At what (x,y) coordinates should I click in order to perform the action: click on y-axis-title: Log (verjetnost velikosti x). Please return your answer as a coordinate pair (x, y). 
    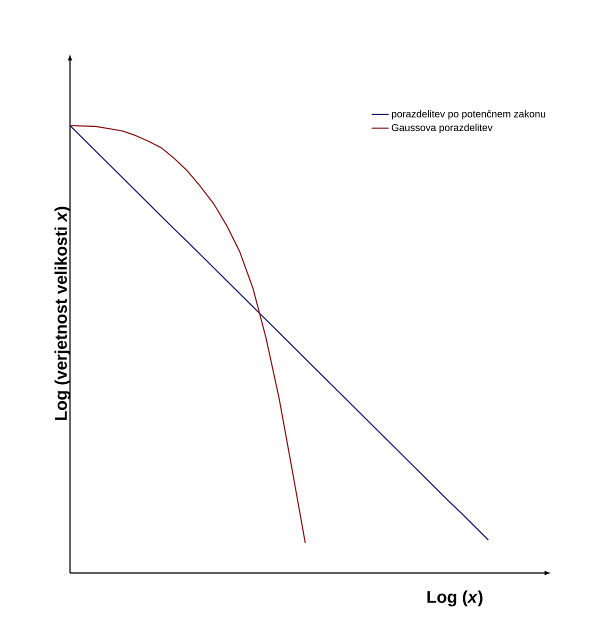
    Looking at the image, I should click on (62, 313).